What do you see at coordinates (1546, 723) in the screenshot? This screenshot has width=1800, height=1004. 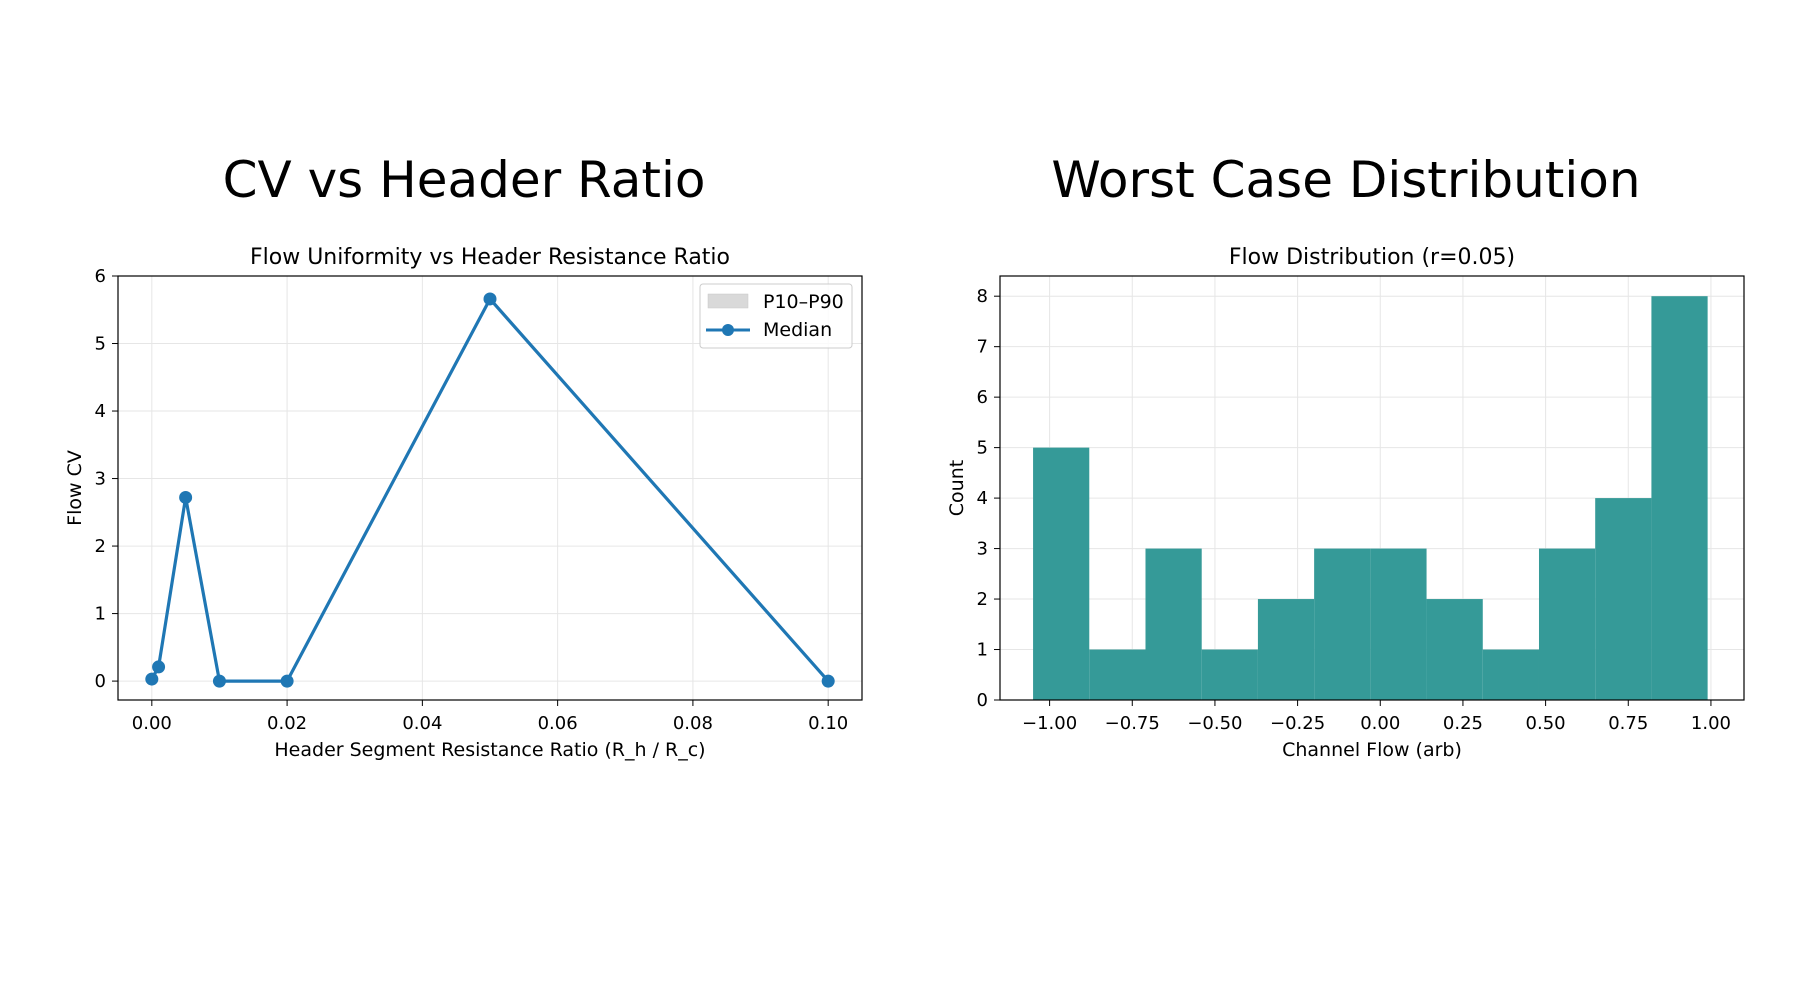 I see `right-x-tick-label: 0.50` at bounding box center [1546, 723].